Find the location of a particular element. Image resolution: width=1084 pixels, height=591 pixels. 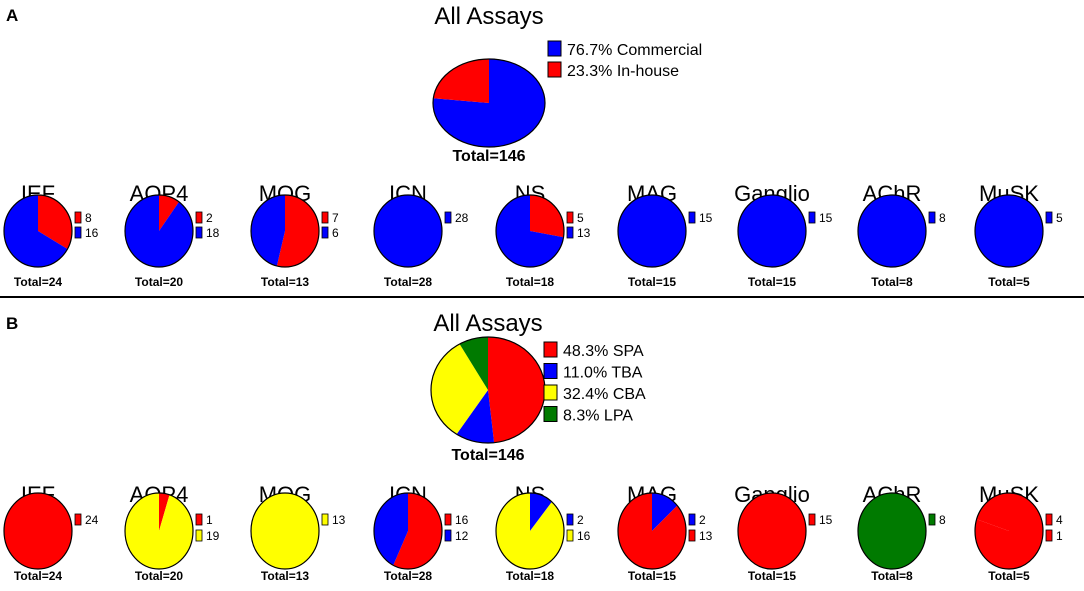

panel-a-ief-total: Total=24 is located at coordinates (38, 282).